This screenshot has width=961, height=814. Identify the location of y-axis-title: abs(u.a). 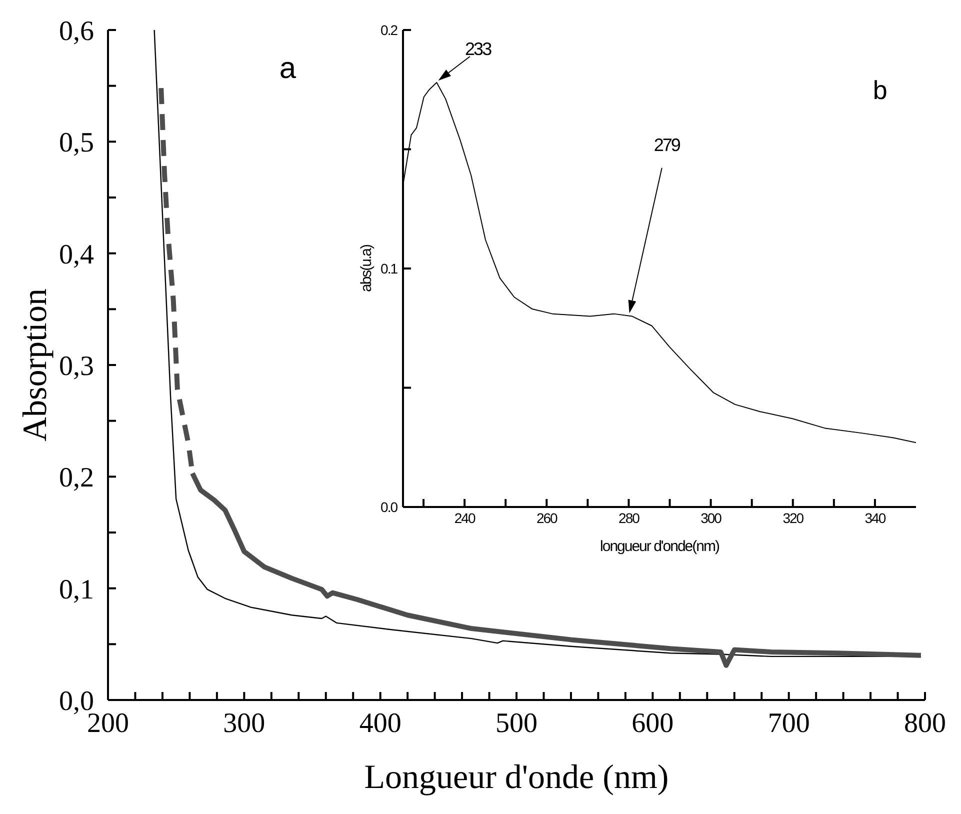
(366, 268).